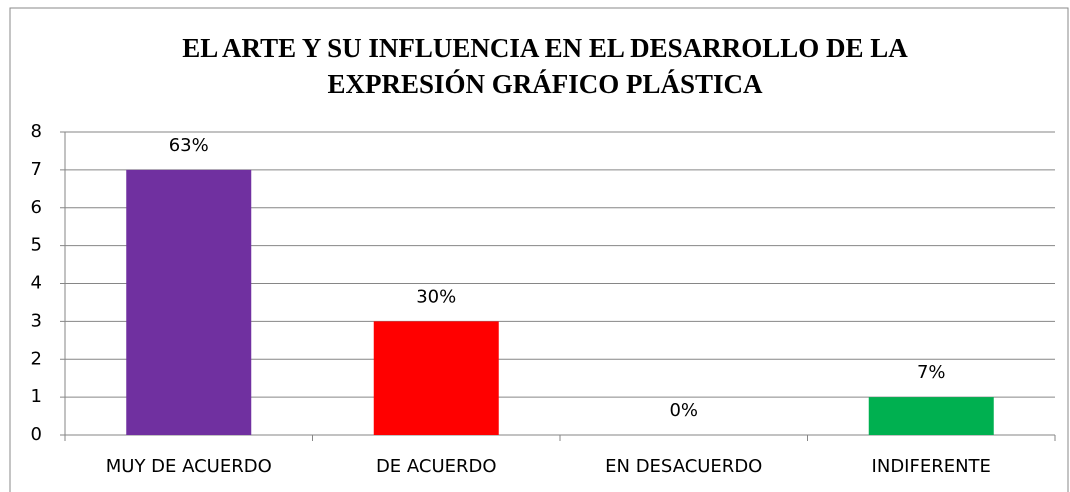  What do you see at coordinates (545, 84) in the screenshot?
I see `chart-title: EXPRESIÓN GRÁFICO PLÁSTICA` at bounding box center [545, 84].